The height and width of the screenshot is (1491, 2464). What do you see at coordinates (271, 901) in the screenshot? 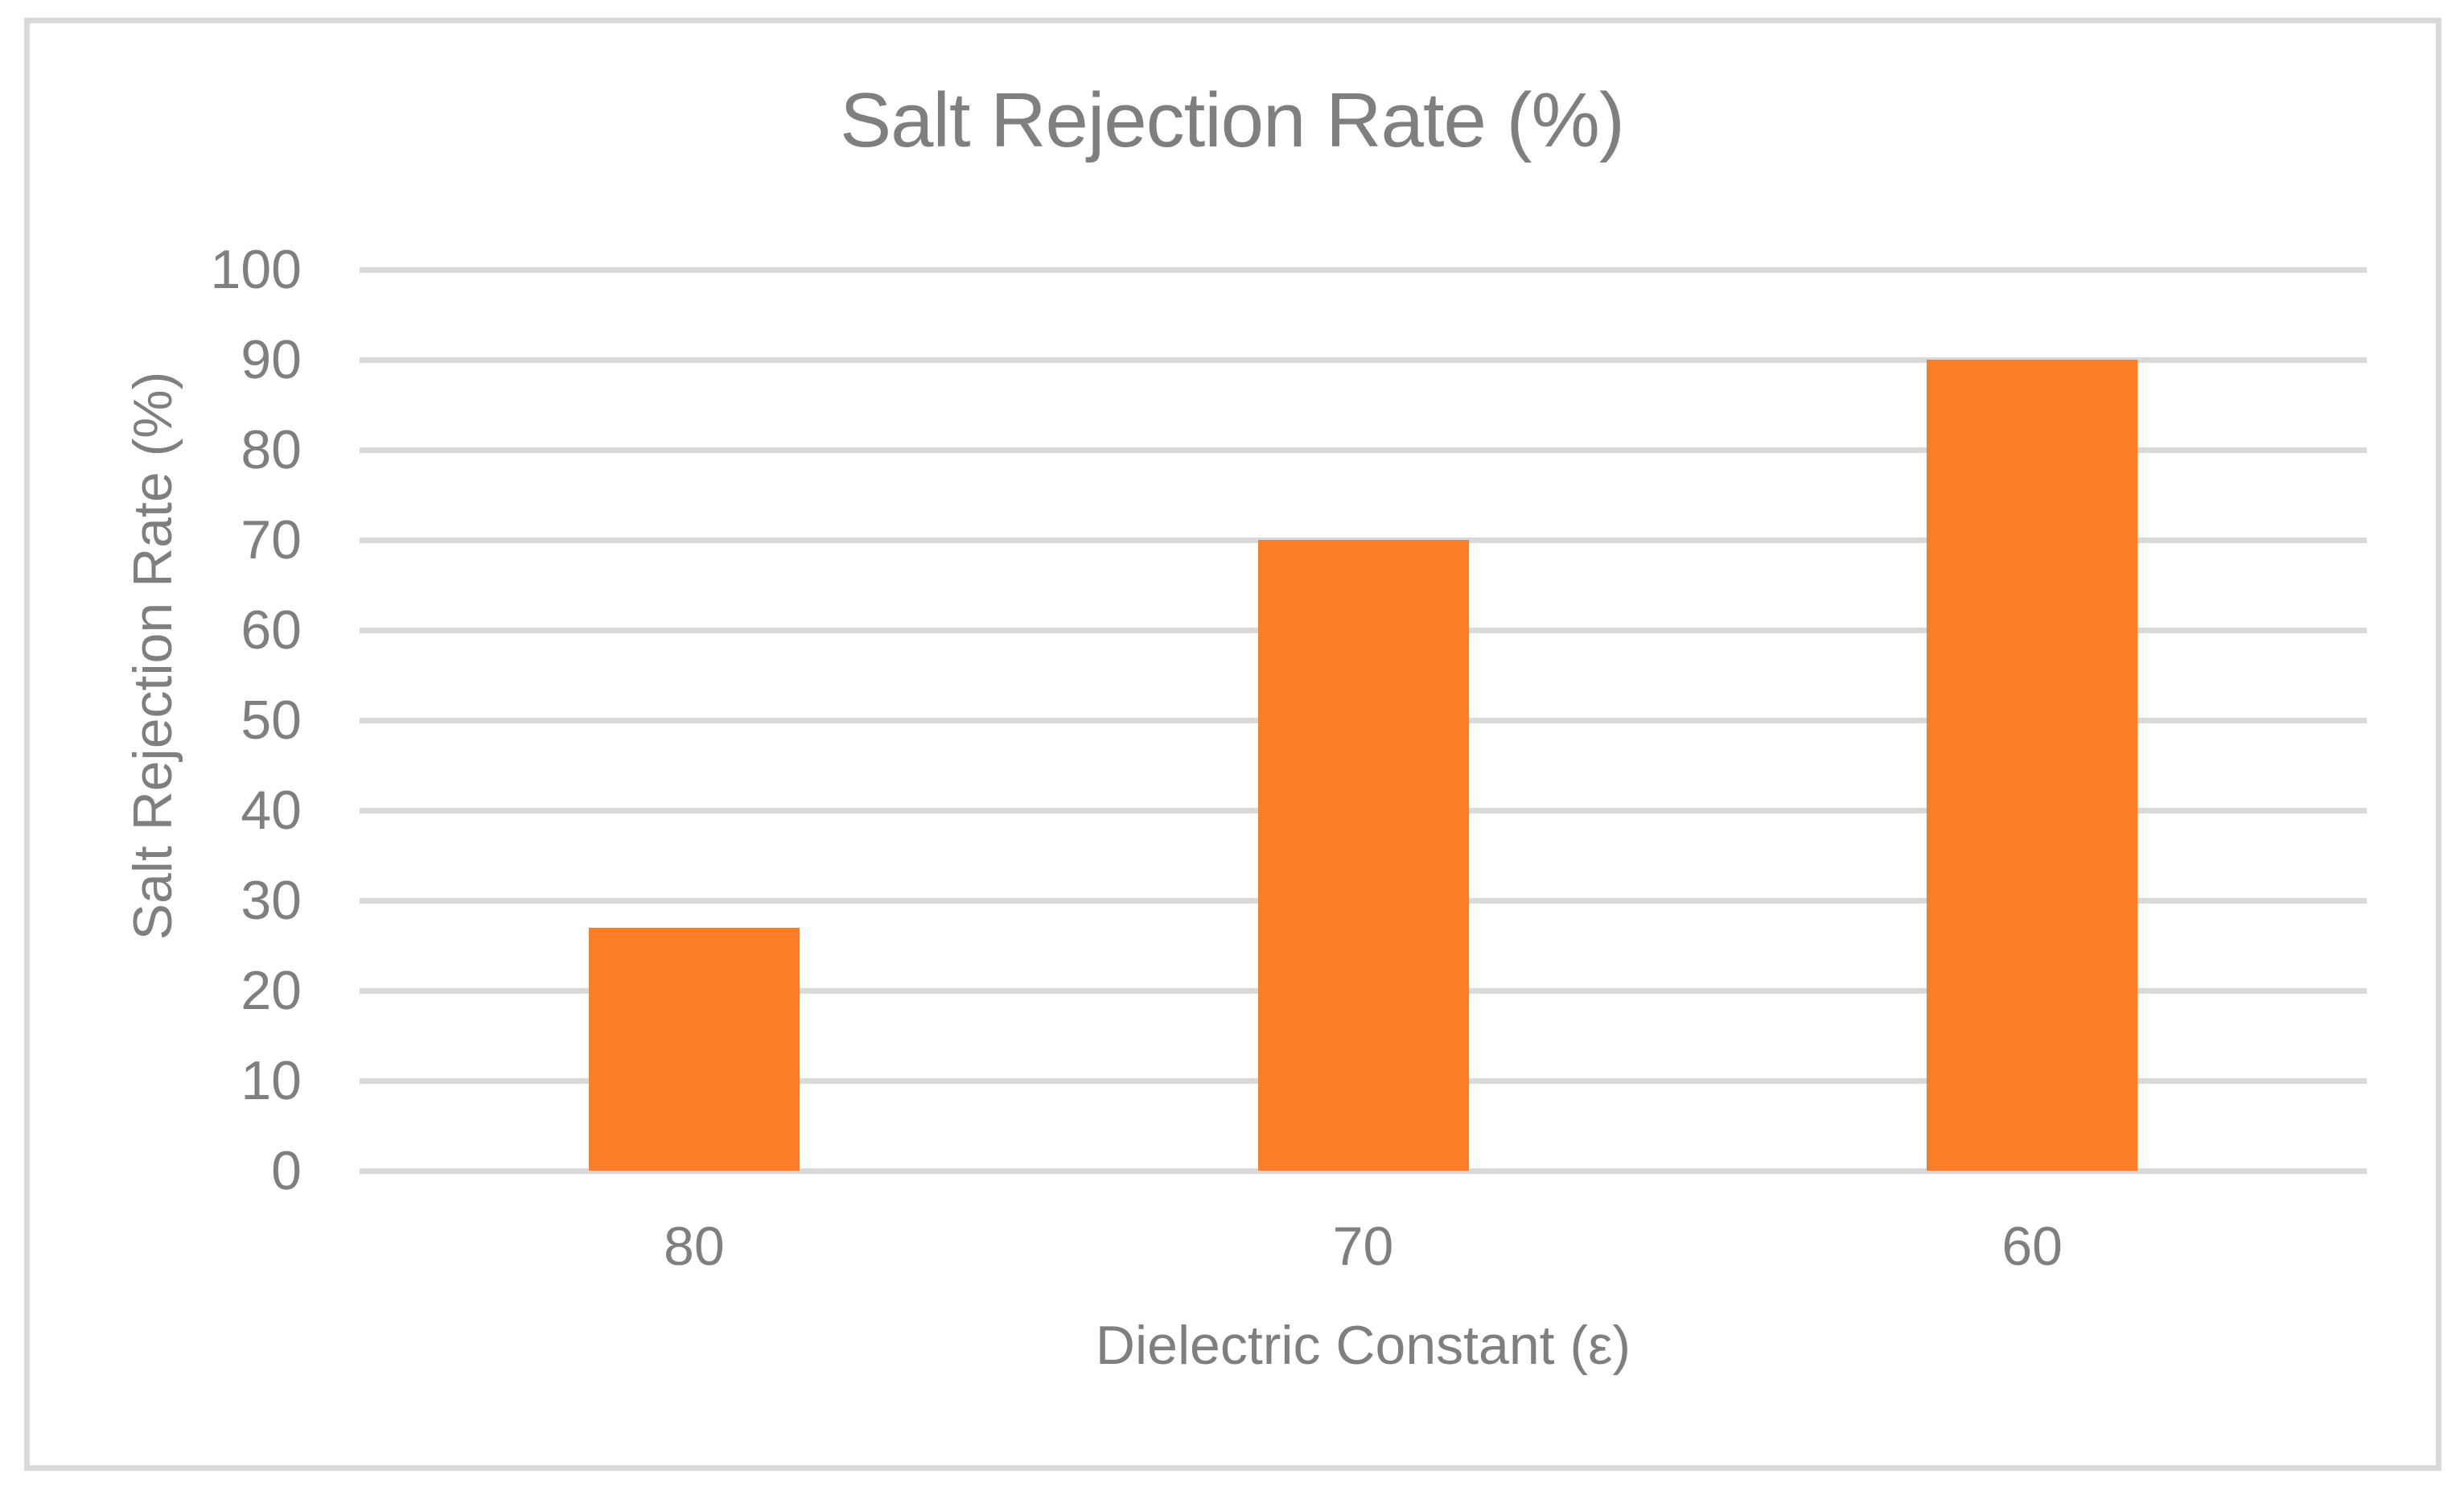
I see `y-tick-label-30: 30` at bounding box center [271, 901].